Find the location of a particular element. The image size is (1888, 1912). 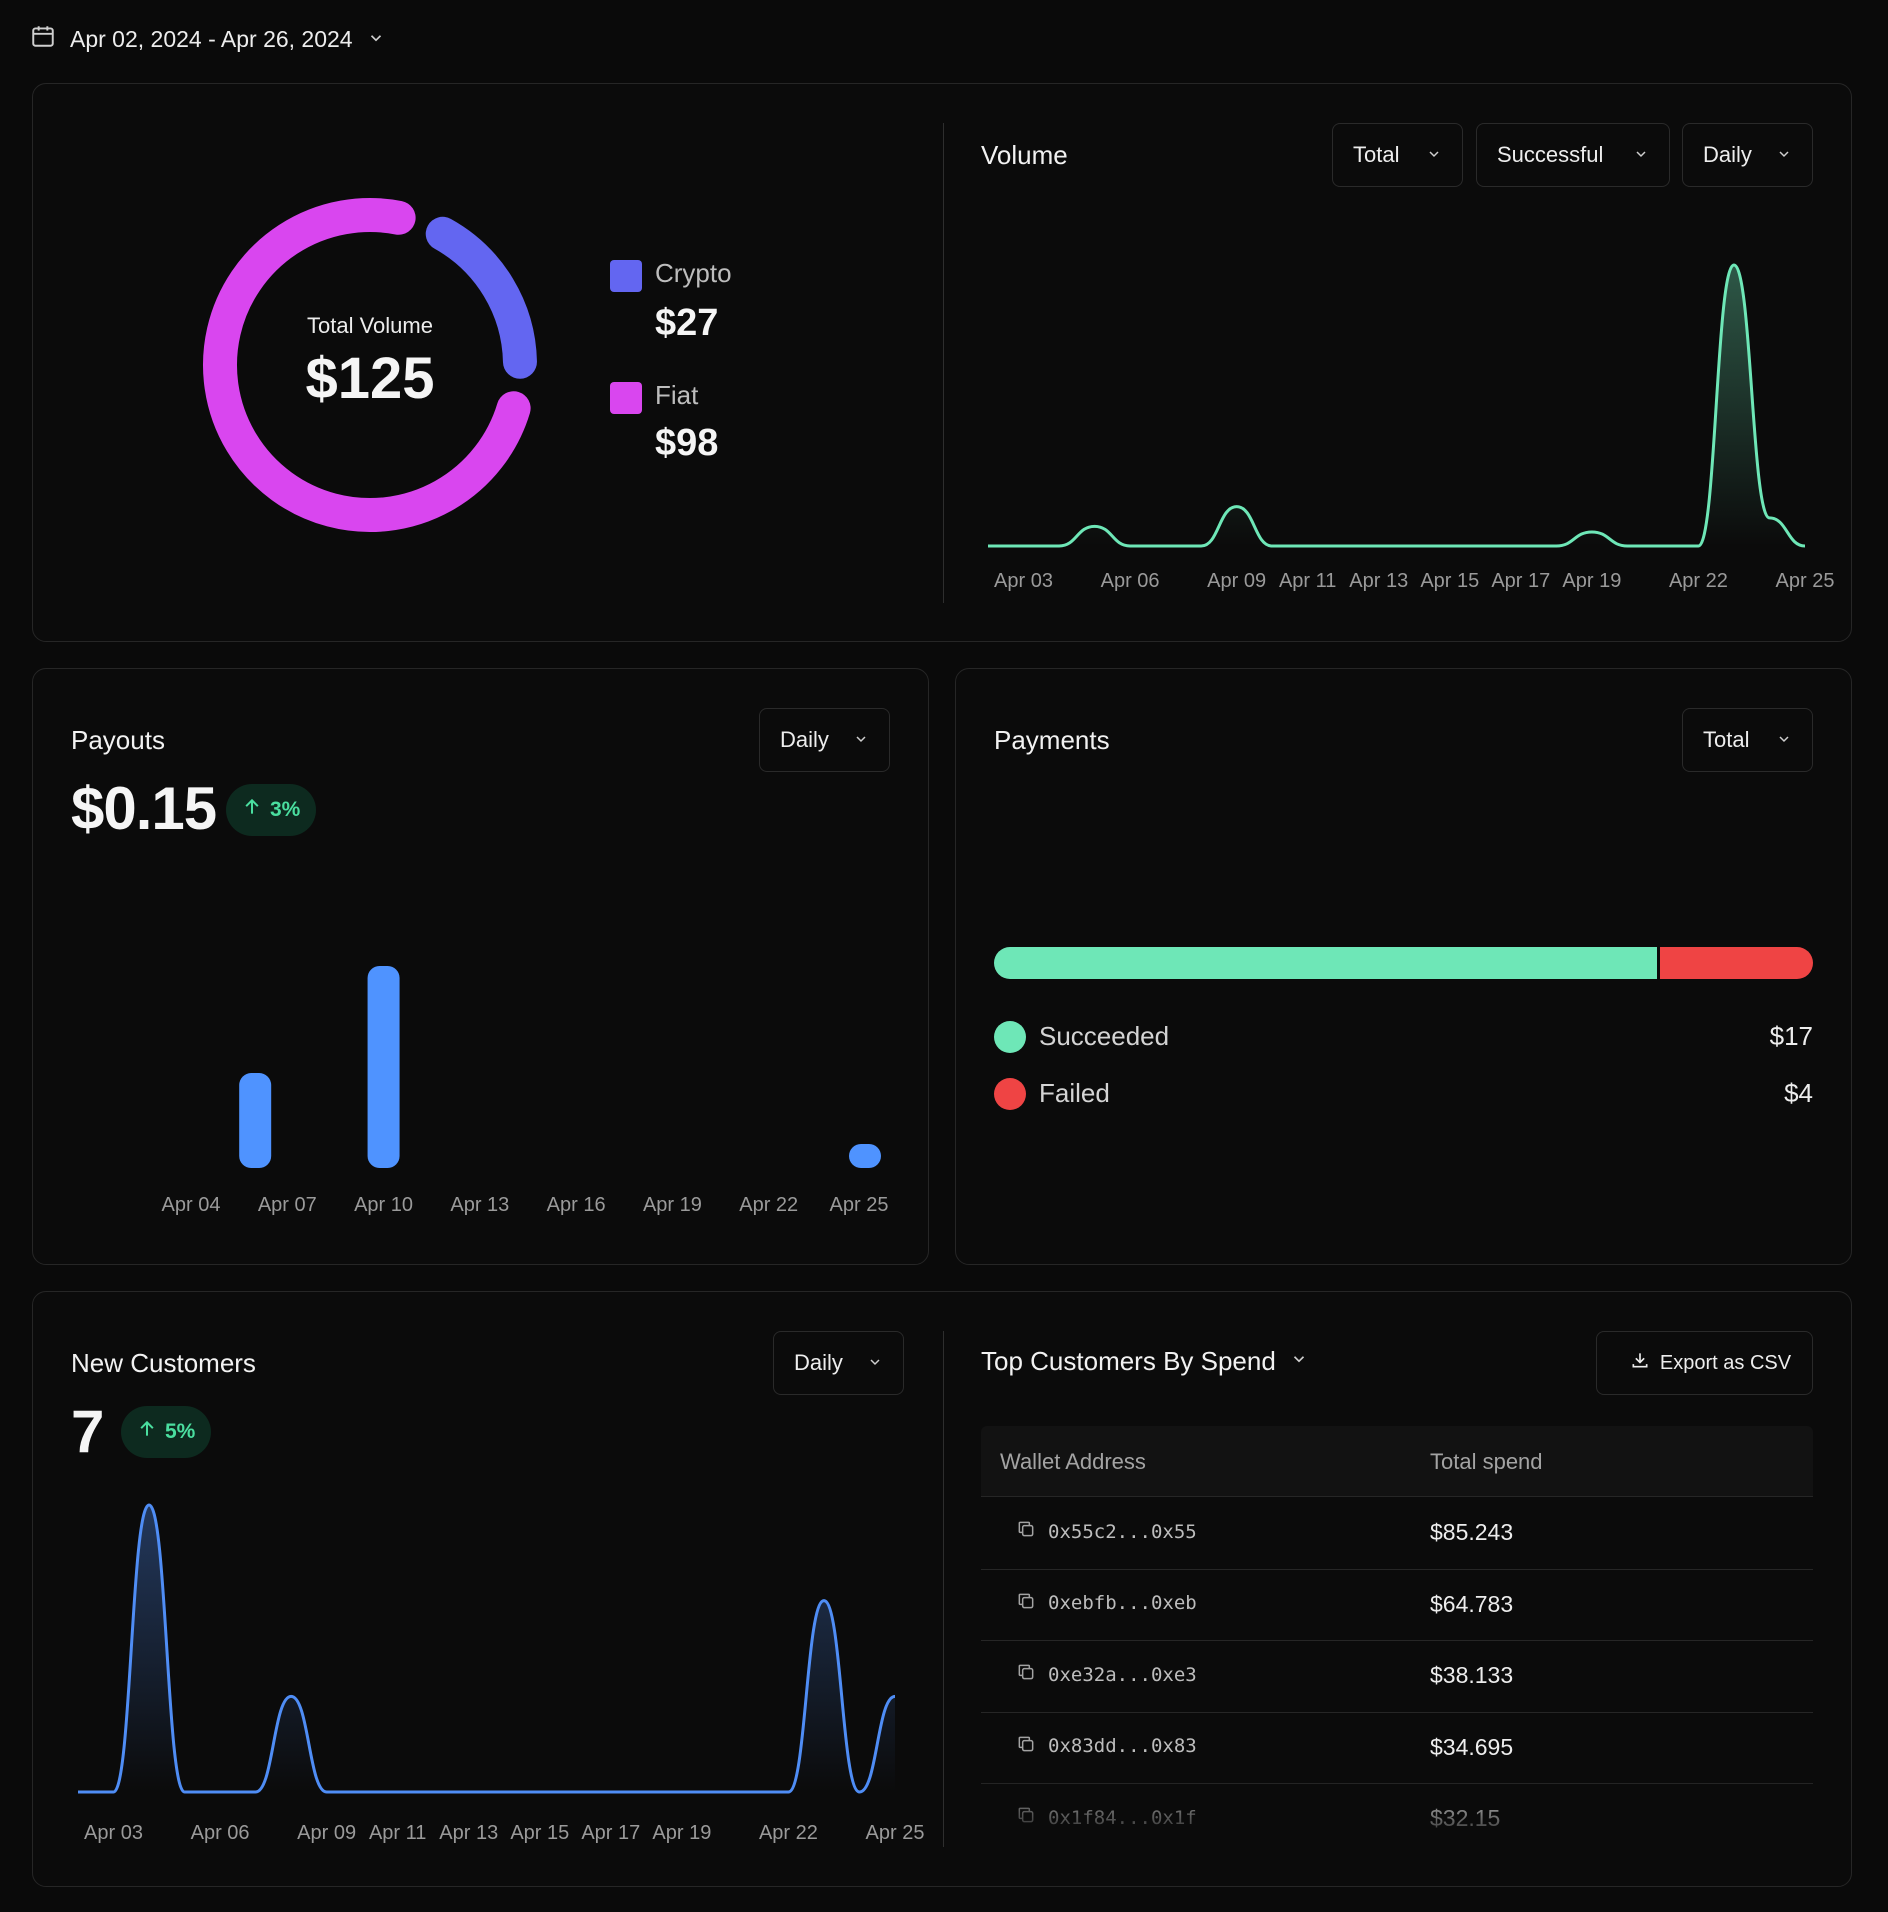

calendar-icon is located at coordinates (43, 39).